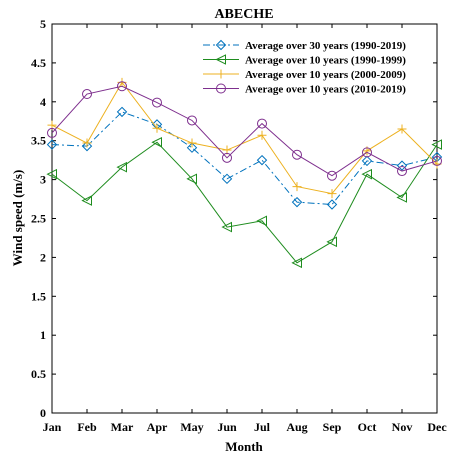 The width and height of the screenshot is (454, 460). Describe the element at coordinates (38, 374) in the screenshot. I see `y-tick-label: 0.5` at that location.